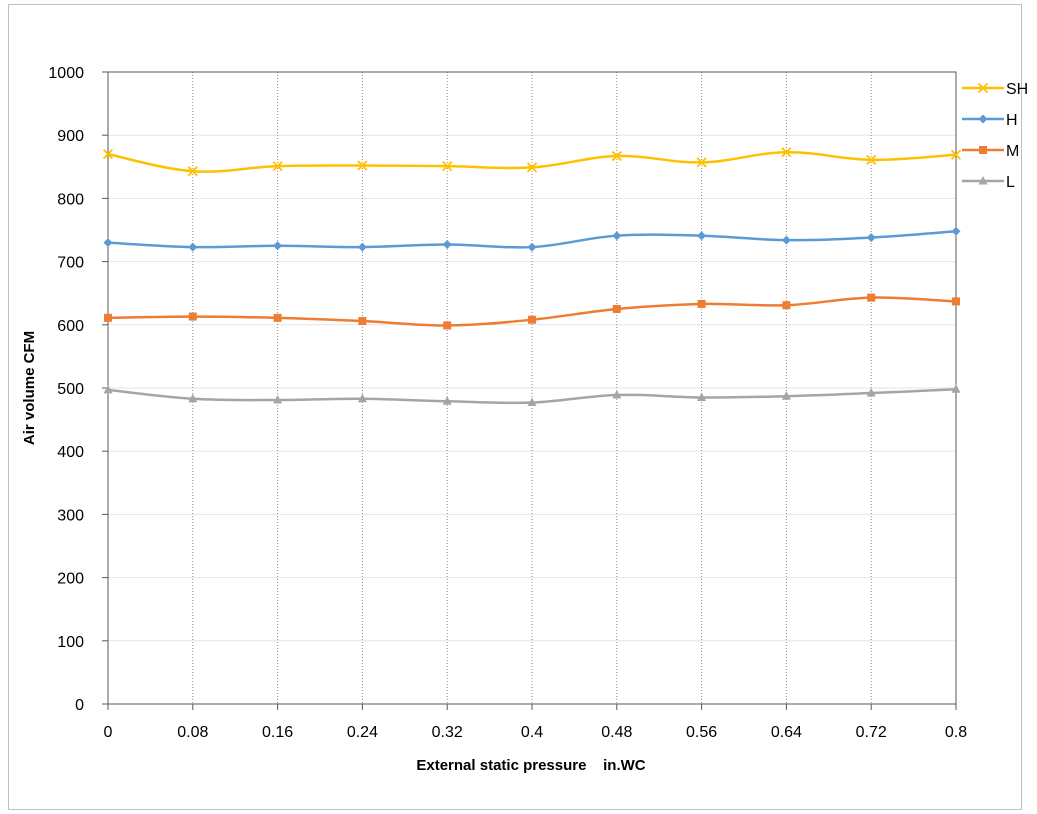  Describe the element at coordinates (532, 732) in the screenshot. I see `x-tick-label: 0.4` at that location.